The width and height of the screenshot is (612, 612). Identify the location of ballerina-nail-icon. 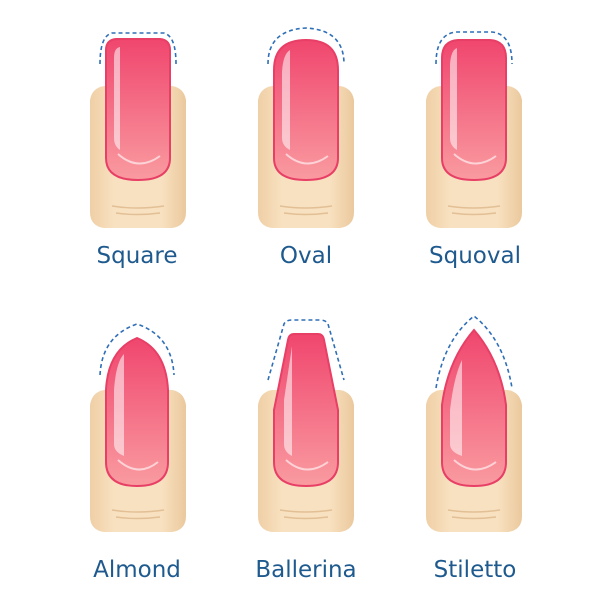
(306, 410).